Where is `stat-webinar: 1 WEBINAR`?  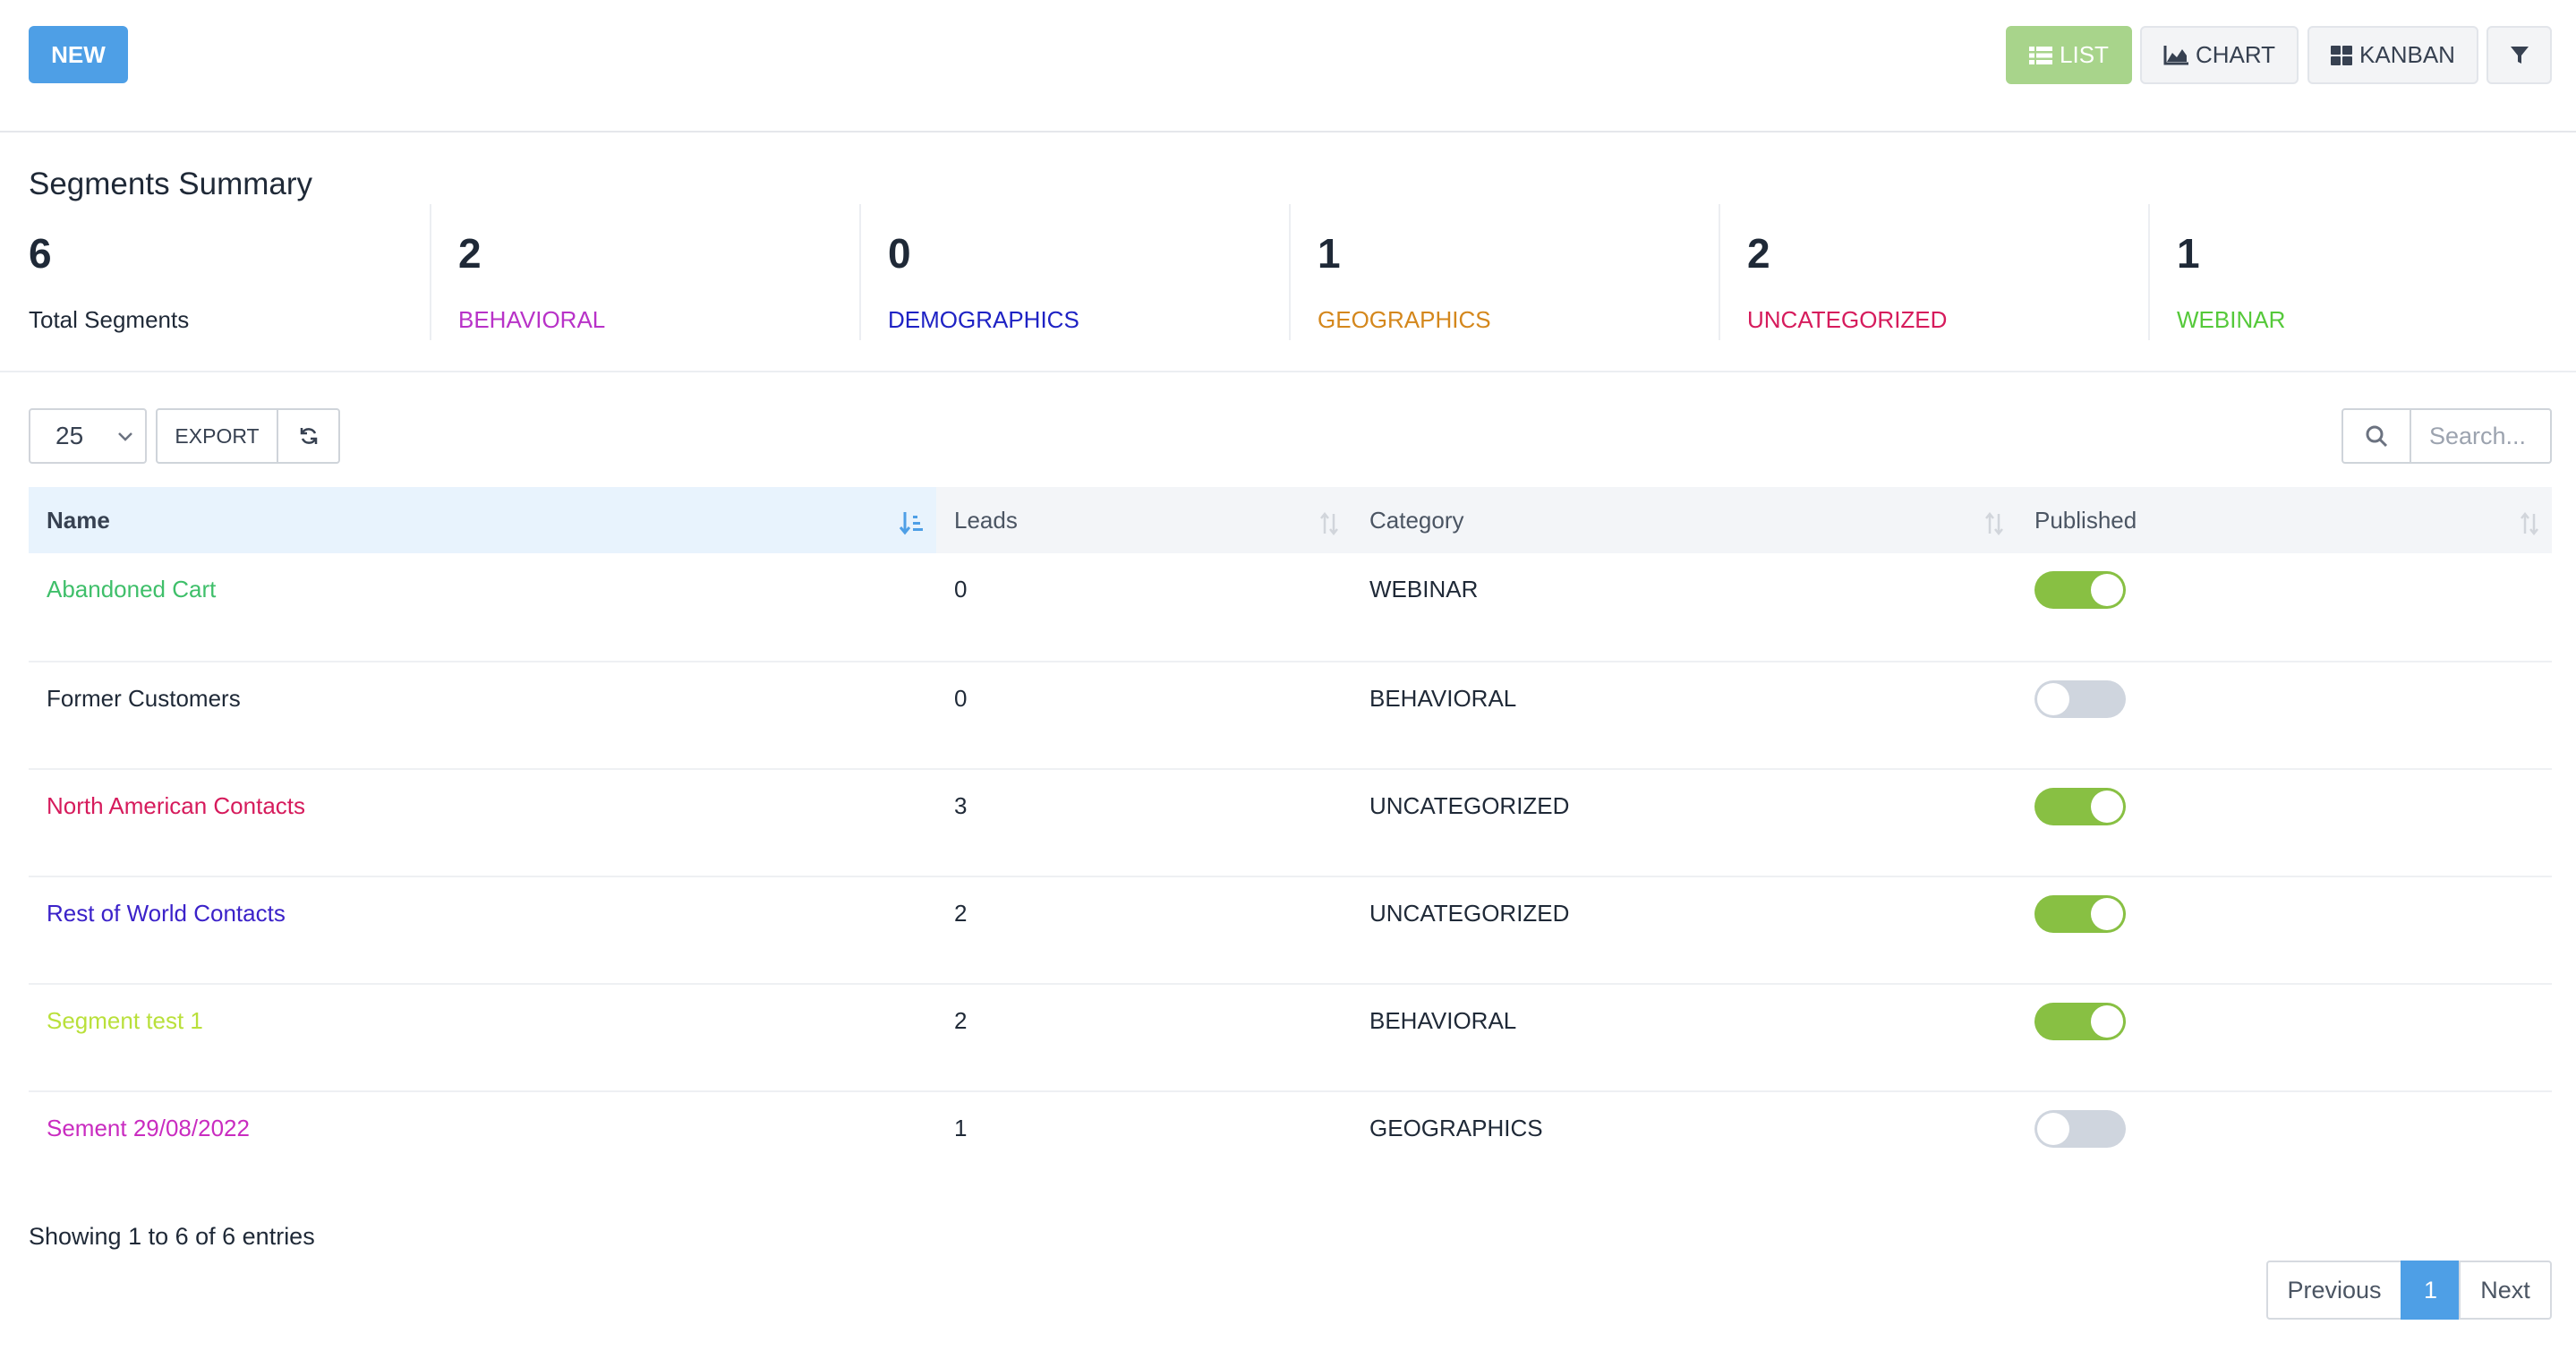 stat-webinar: 1 WEBINAR is located at coordinates (2360, 272).